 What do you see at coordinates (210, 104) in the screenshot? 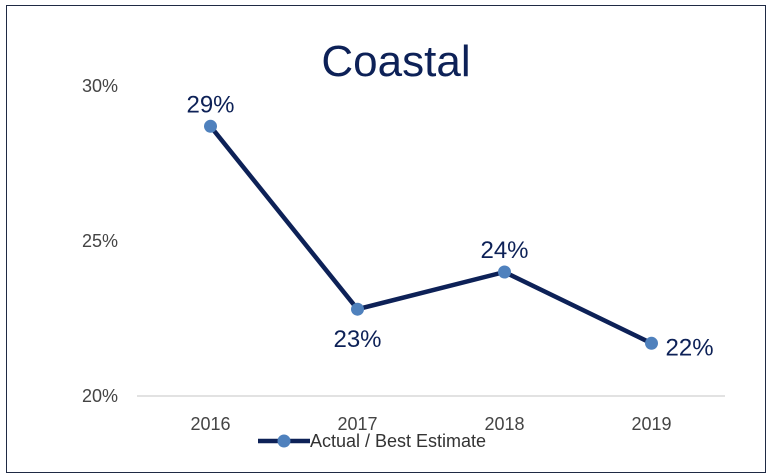
I see `data-label: 29%` at bounding box center [210, 104].